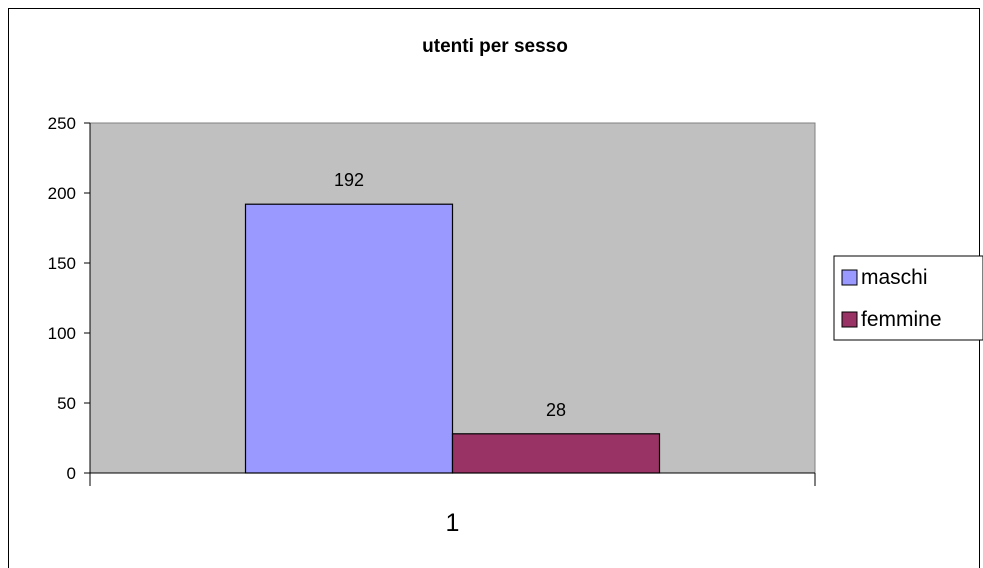 The width and height of the screenshot is (983, 568). Describe the element at coordinates (62, 193) in the screenshot. I see `y-tick-label: 200` at that location.